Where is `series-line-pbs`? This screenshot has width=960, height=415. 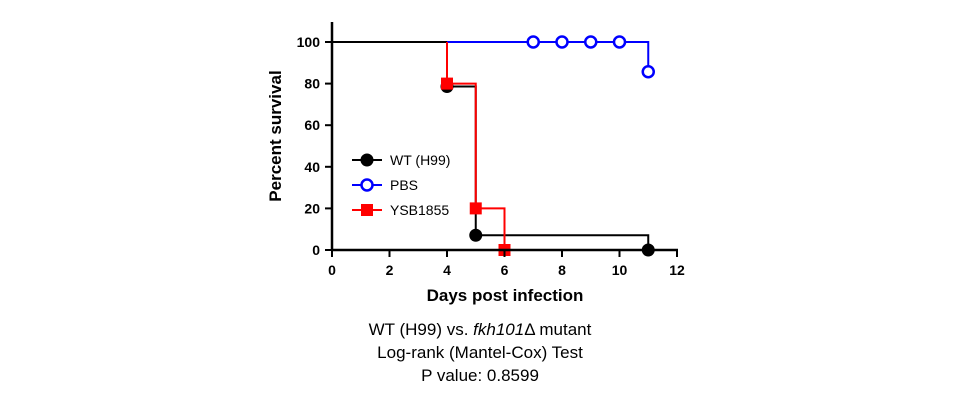
series-line-pbs is located at coordinates (548, 56).